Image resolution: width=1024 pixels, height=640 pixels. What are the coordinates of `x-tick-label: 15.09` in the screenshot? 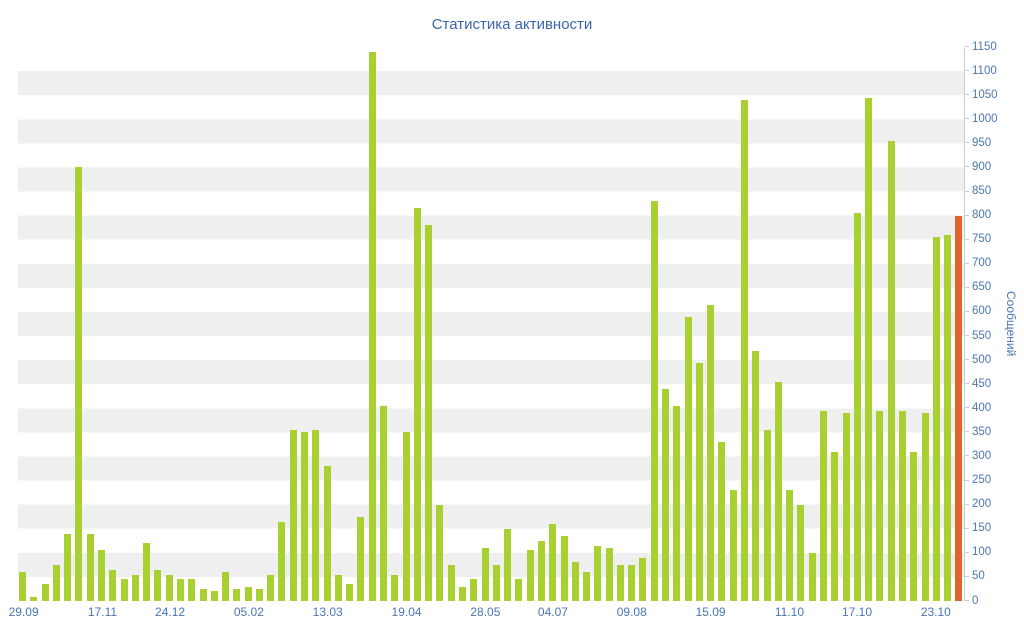 It's located at (710, 612).